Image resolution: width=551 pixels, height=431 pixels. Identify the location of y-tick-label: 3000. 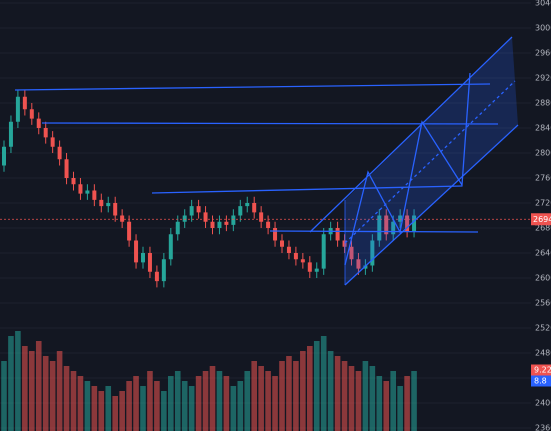
(543, 28).